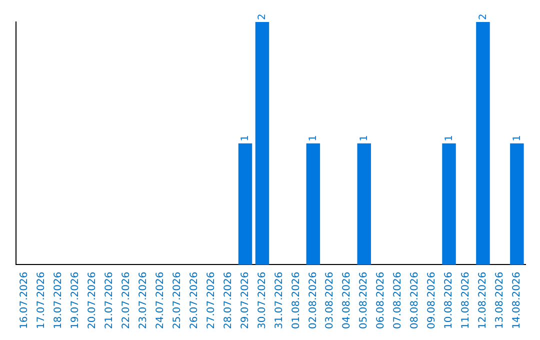 Image resolution: width=540 pixels, height=340 pixels. What do you see at coordinates (483, 301) in the screenshot?
I see `x-tick-label: 12.08.2026` at bounding box center [483, 301].